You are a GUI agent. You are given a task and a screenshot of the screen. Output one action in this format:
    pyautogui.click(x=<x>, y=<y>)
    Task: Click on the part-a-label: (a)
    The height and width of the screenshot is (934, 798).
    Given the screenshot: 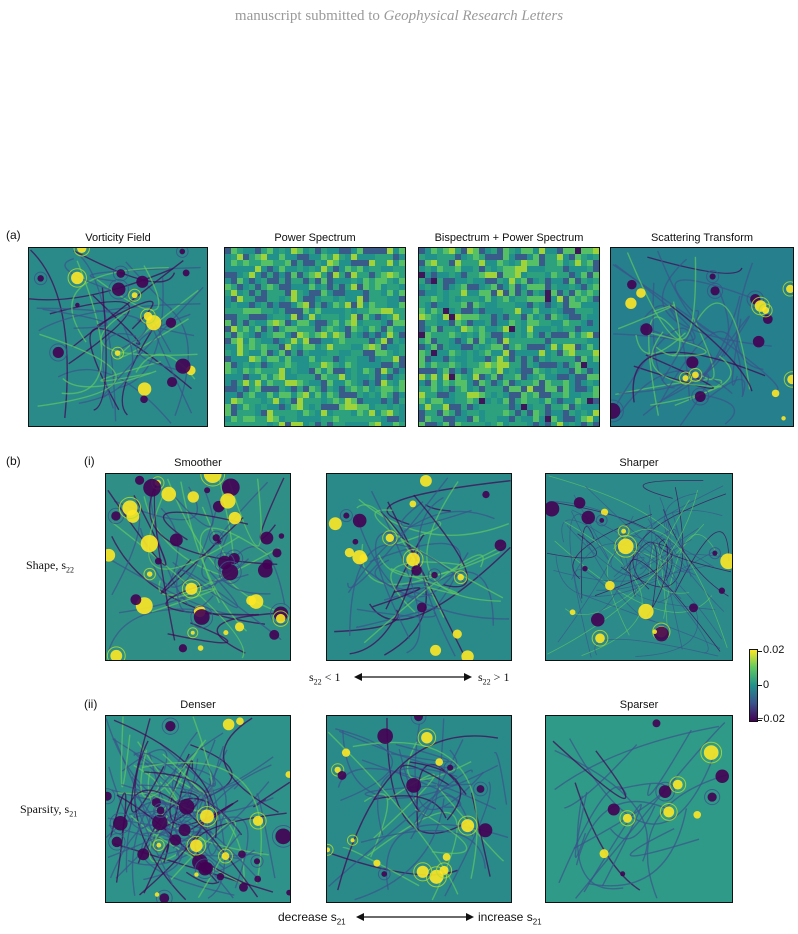 What is the action you would take?
    pyautogui.click(x=13, y=235)
    